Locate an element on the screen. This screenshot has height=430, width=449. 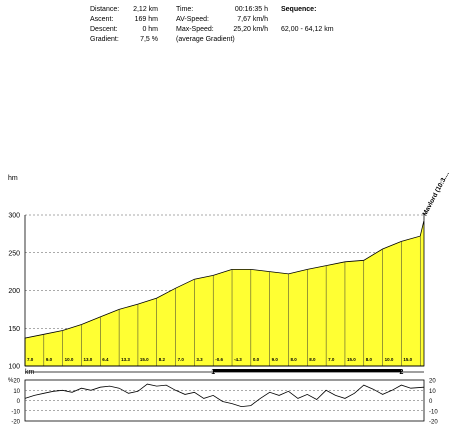
descent-label: Descent: is located at coordinates (104, 29).